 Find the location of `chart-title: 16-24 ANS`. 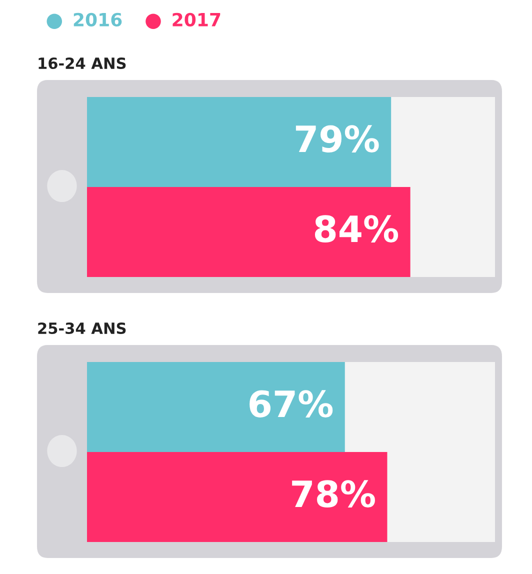

chart-title: 16-24 ANS is located at coordinates (82, 63).